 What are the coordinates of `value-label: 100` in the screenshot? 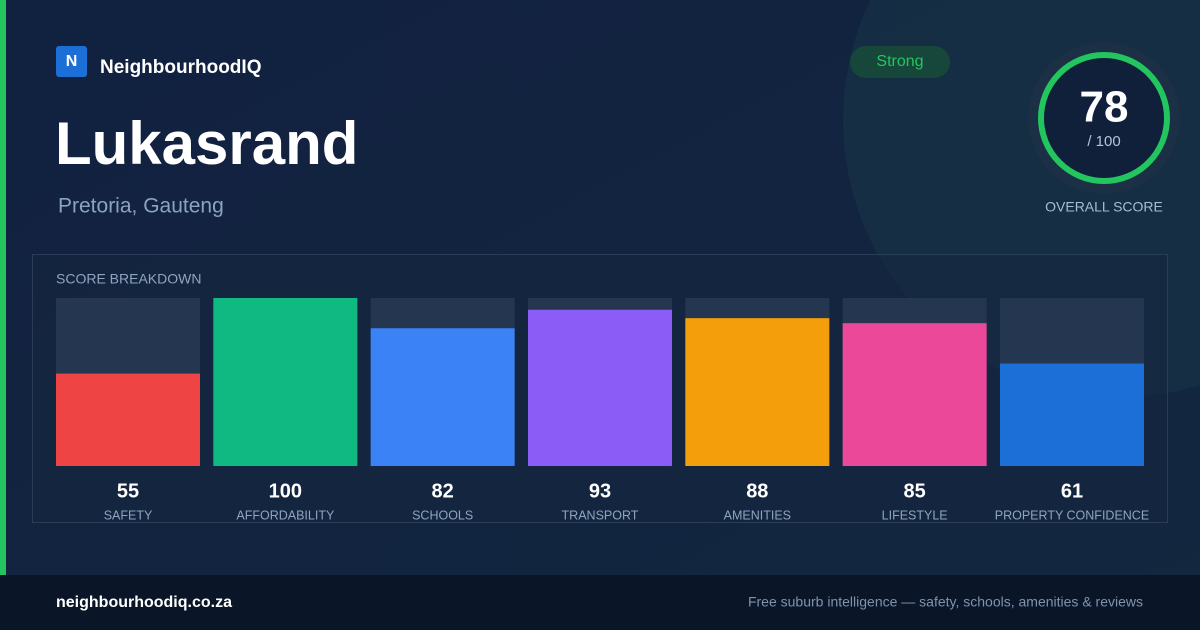 It's located at (285, 491).